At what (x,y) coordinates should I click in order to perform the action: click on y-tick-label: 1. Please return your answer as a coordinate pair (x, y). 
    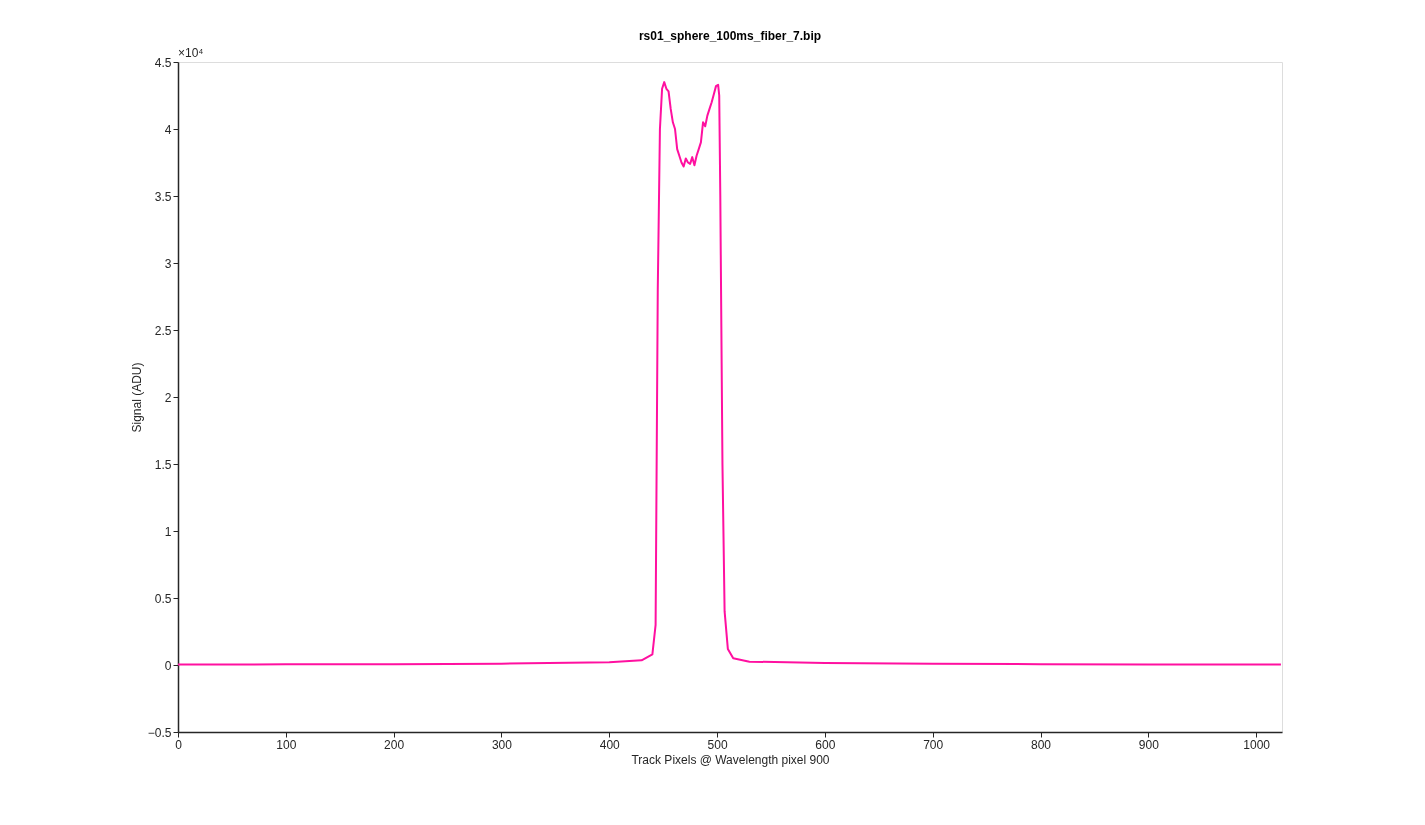
    Looking at the image, I should click on (168, 531).